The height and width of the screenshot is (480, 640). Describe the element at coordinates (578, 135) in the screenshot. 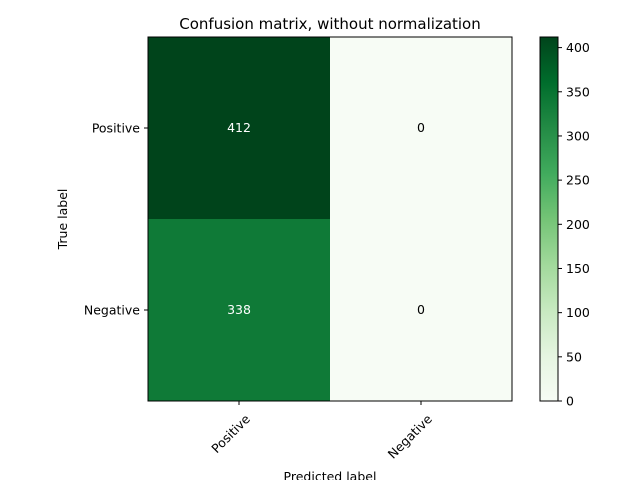

I see `colorbar-tick-label-6: 300` at that location.